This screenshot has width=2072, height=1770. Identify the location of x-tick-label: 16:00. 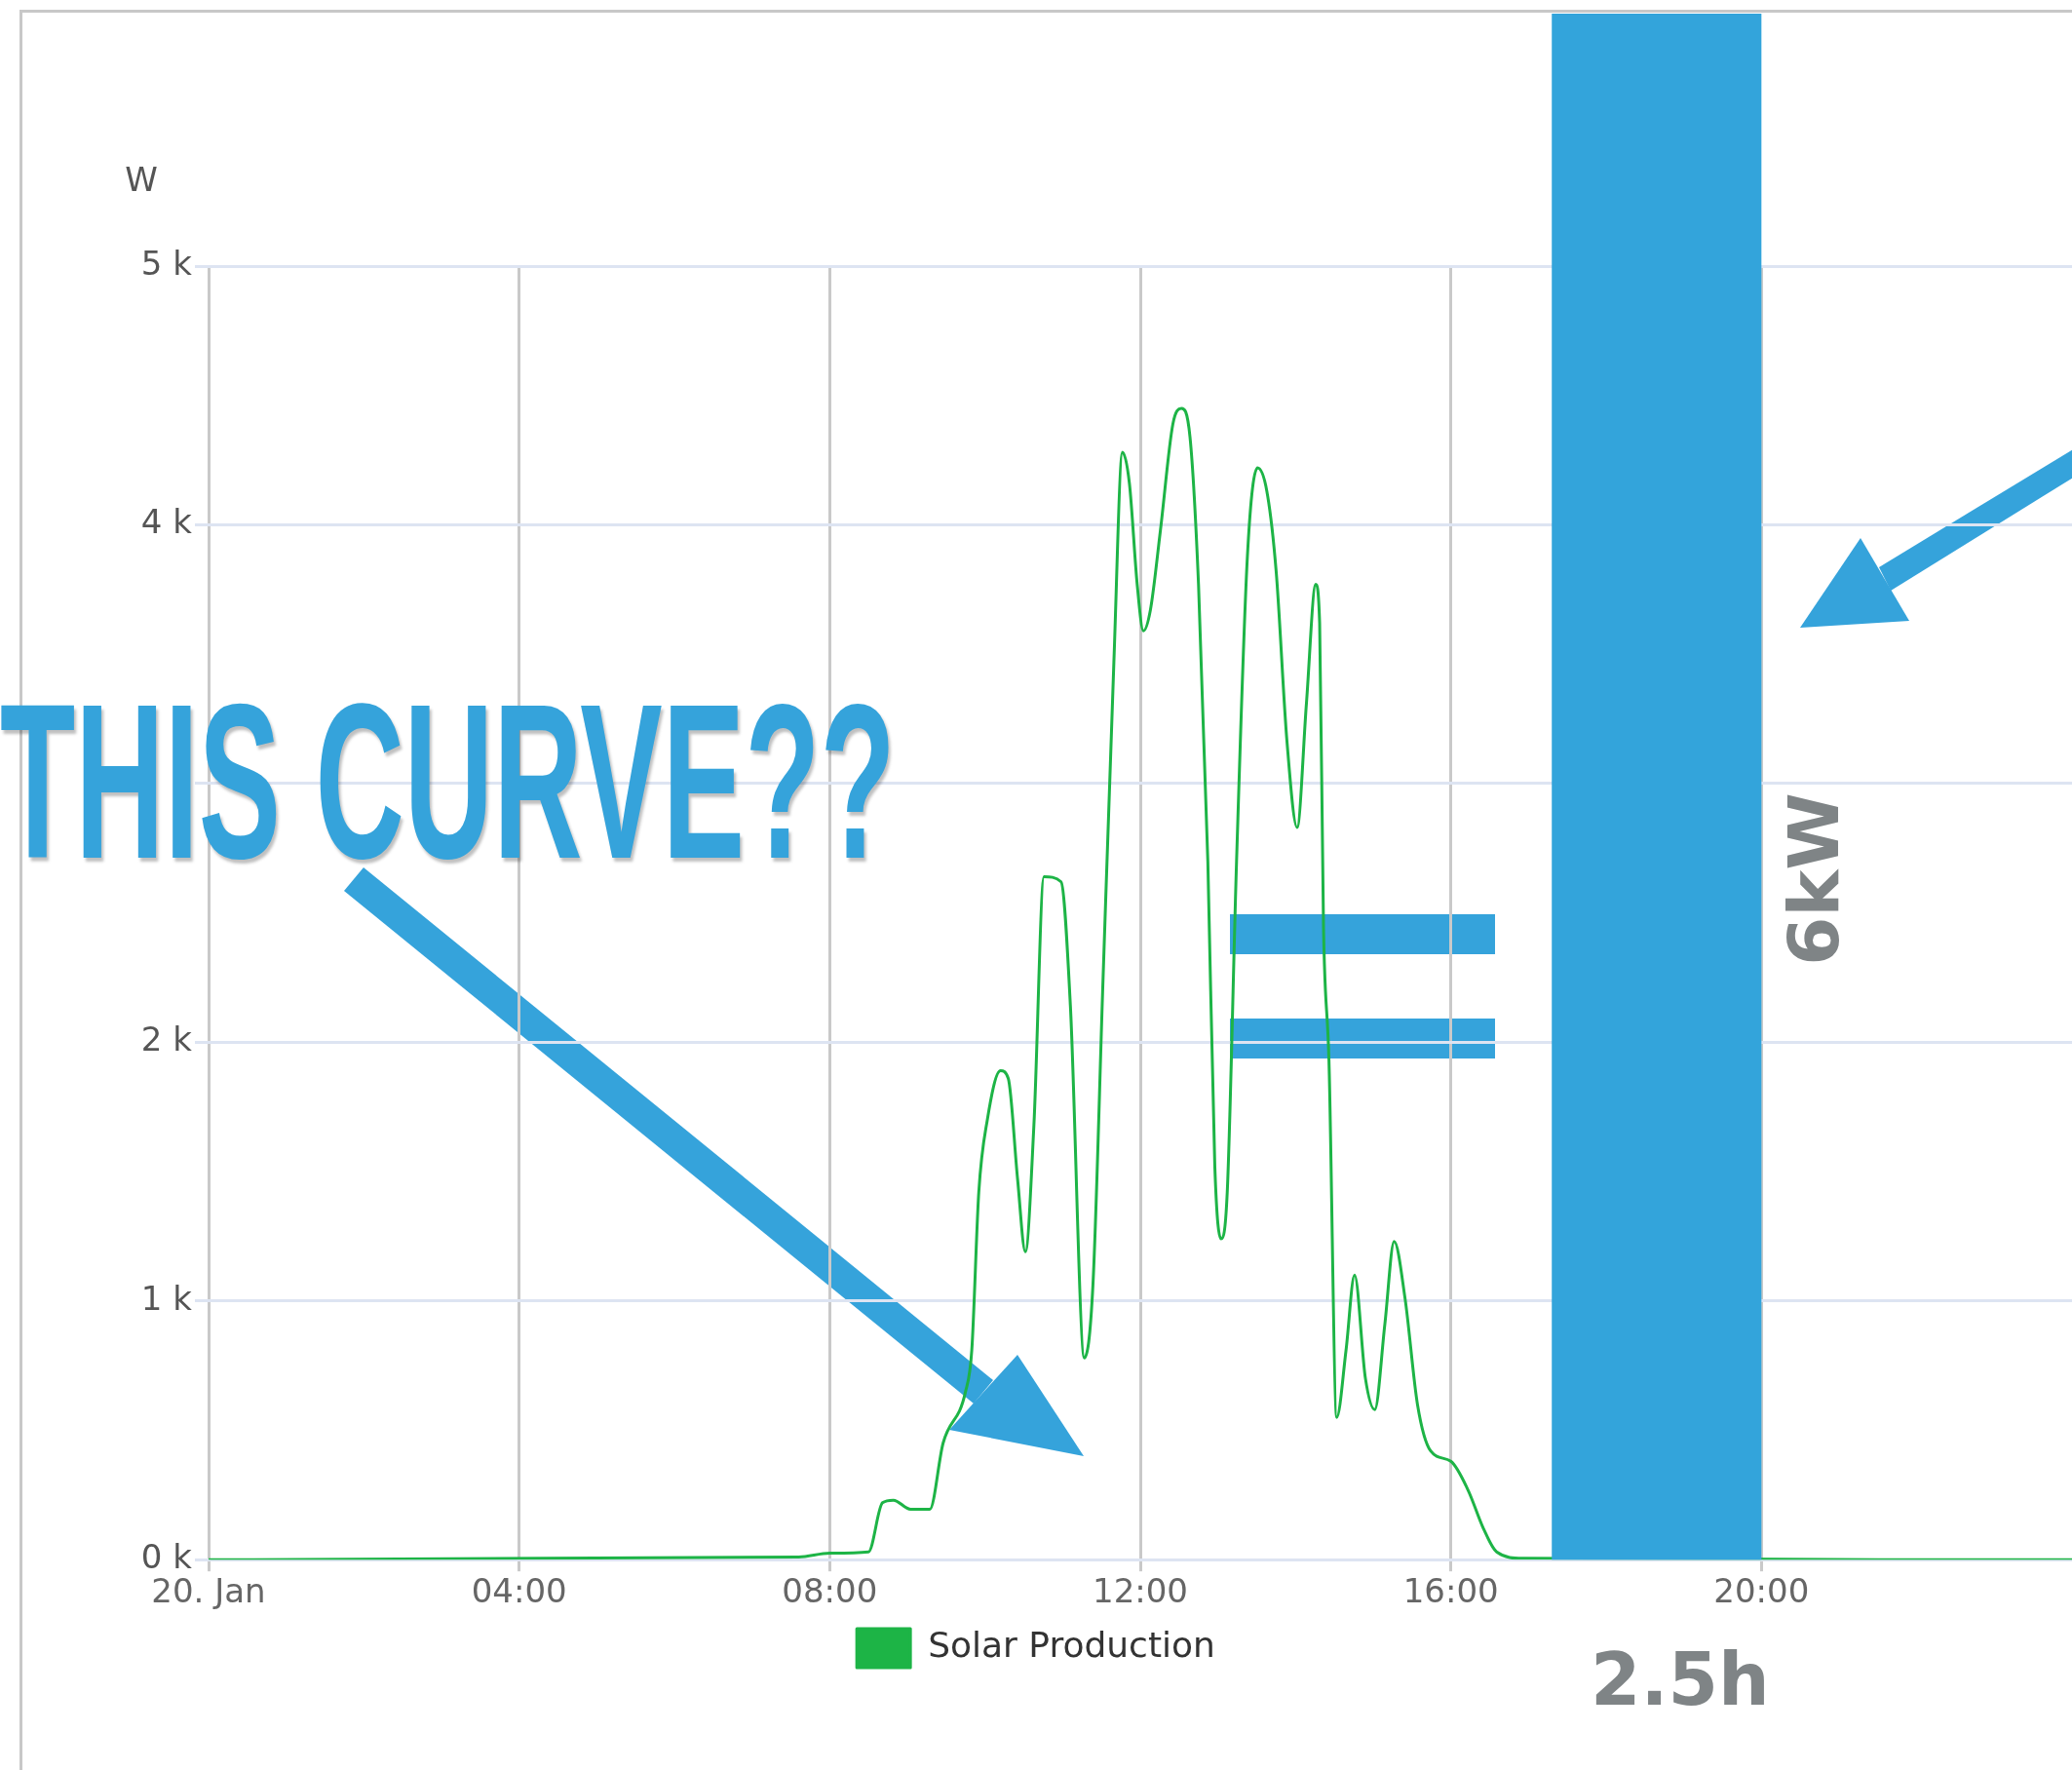
(1450, 1591).